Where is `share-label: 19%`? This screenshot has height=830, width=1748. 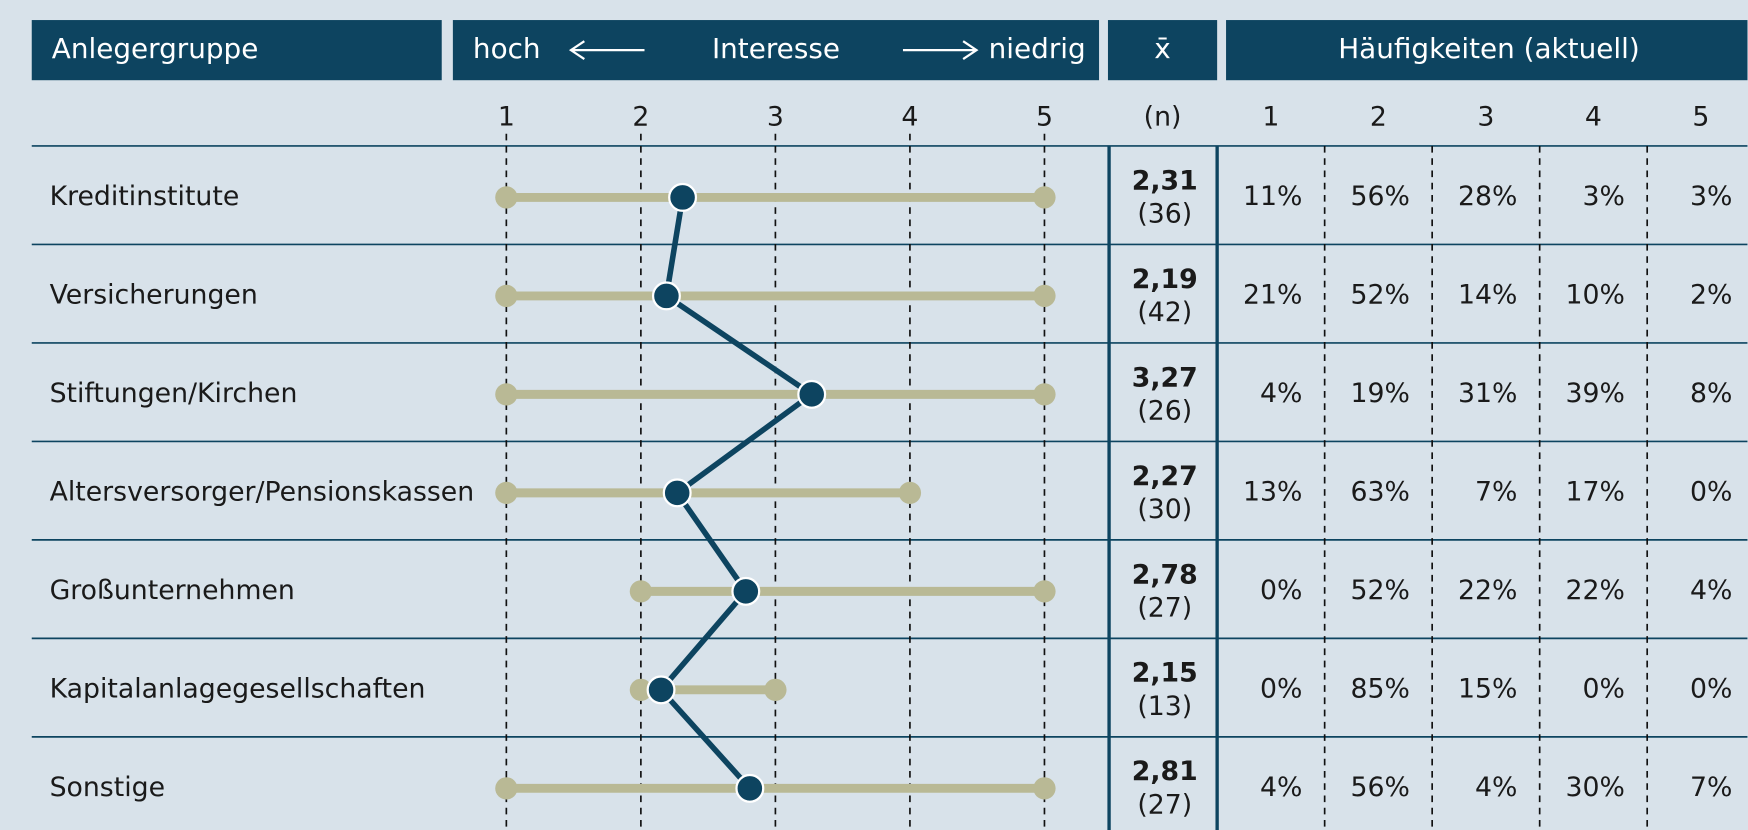
share-label: 19% is located at coordinates (1379, 393).